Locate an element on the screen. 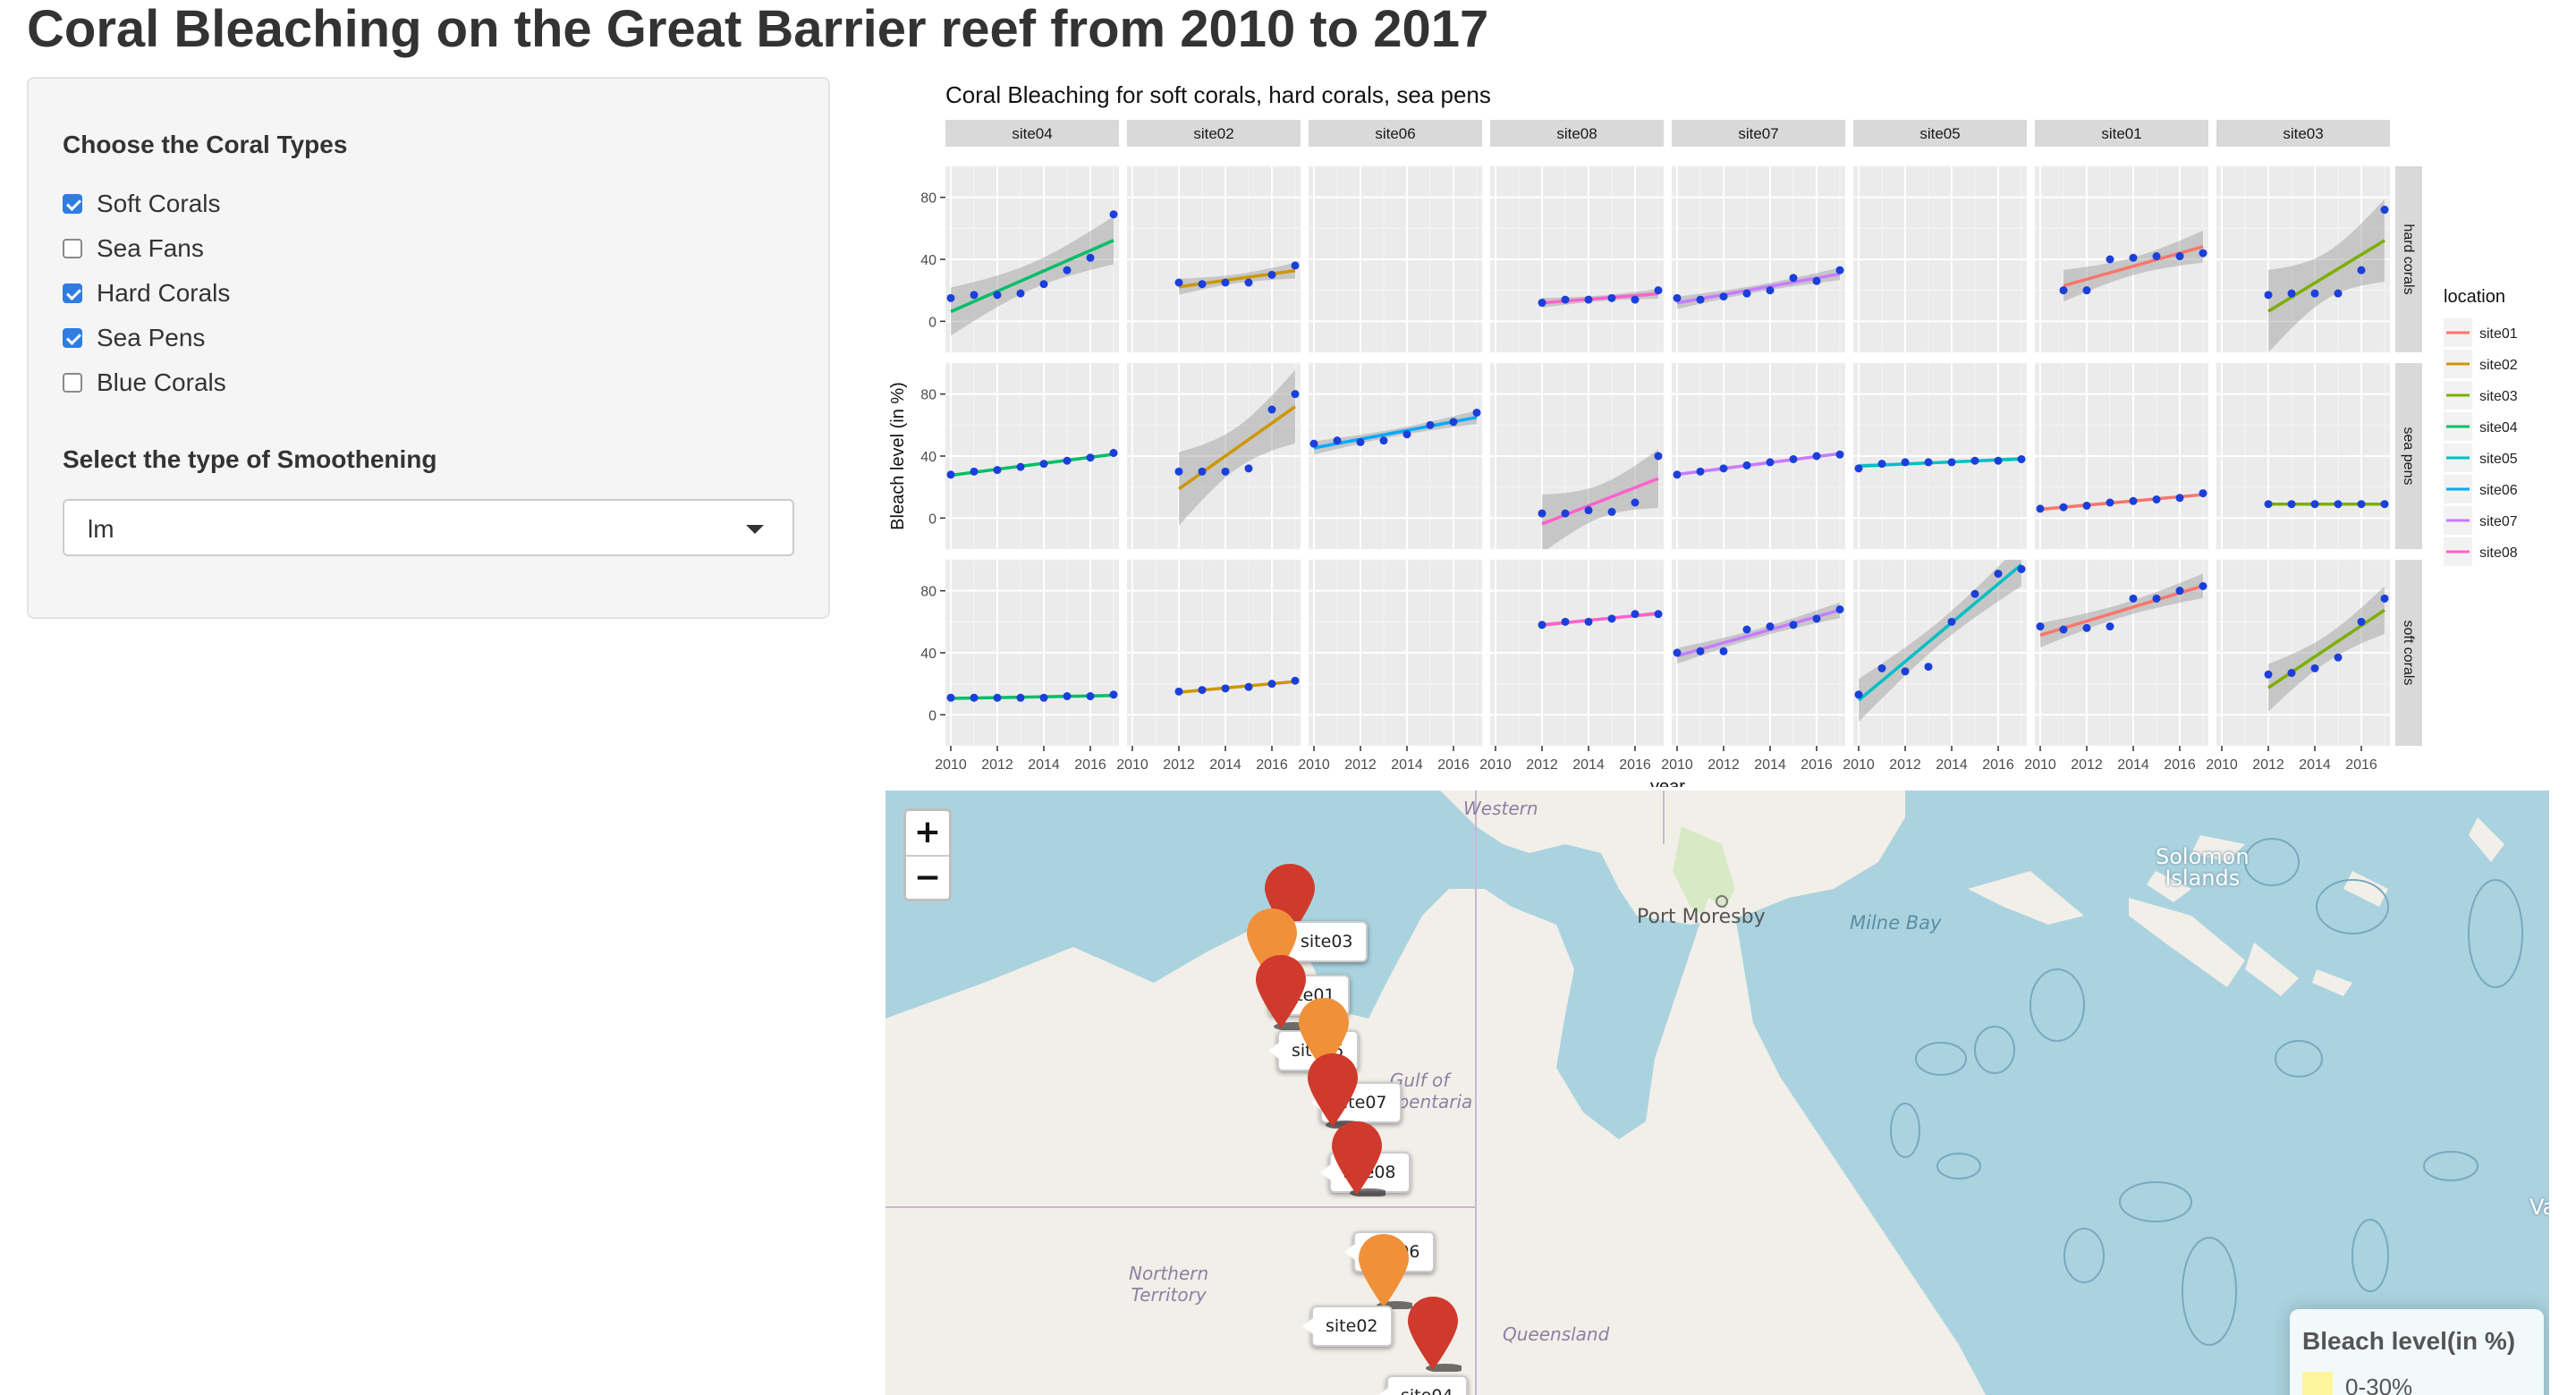 This screenshot has width=2576, height=1395. map-label-queensland: Queensland is located at coordinates (1556, 1334).